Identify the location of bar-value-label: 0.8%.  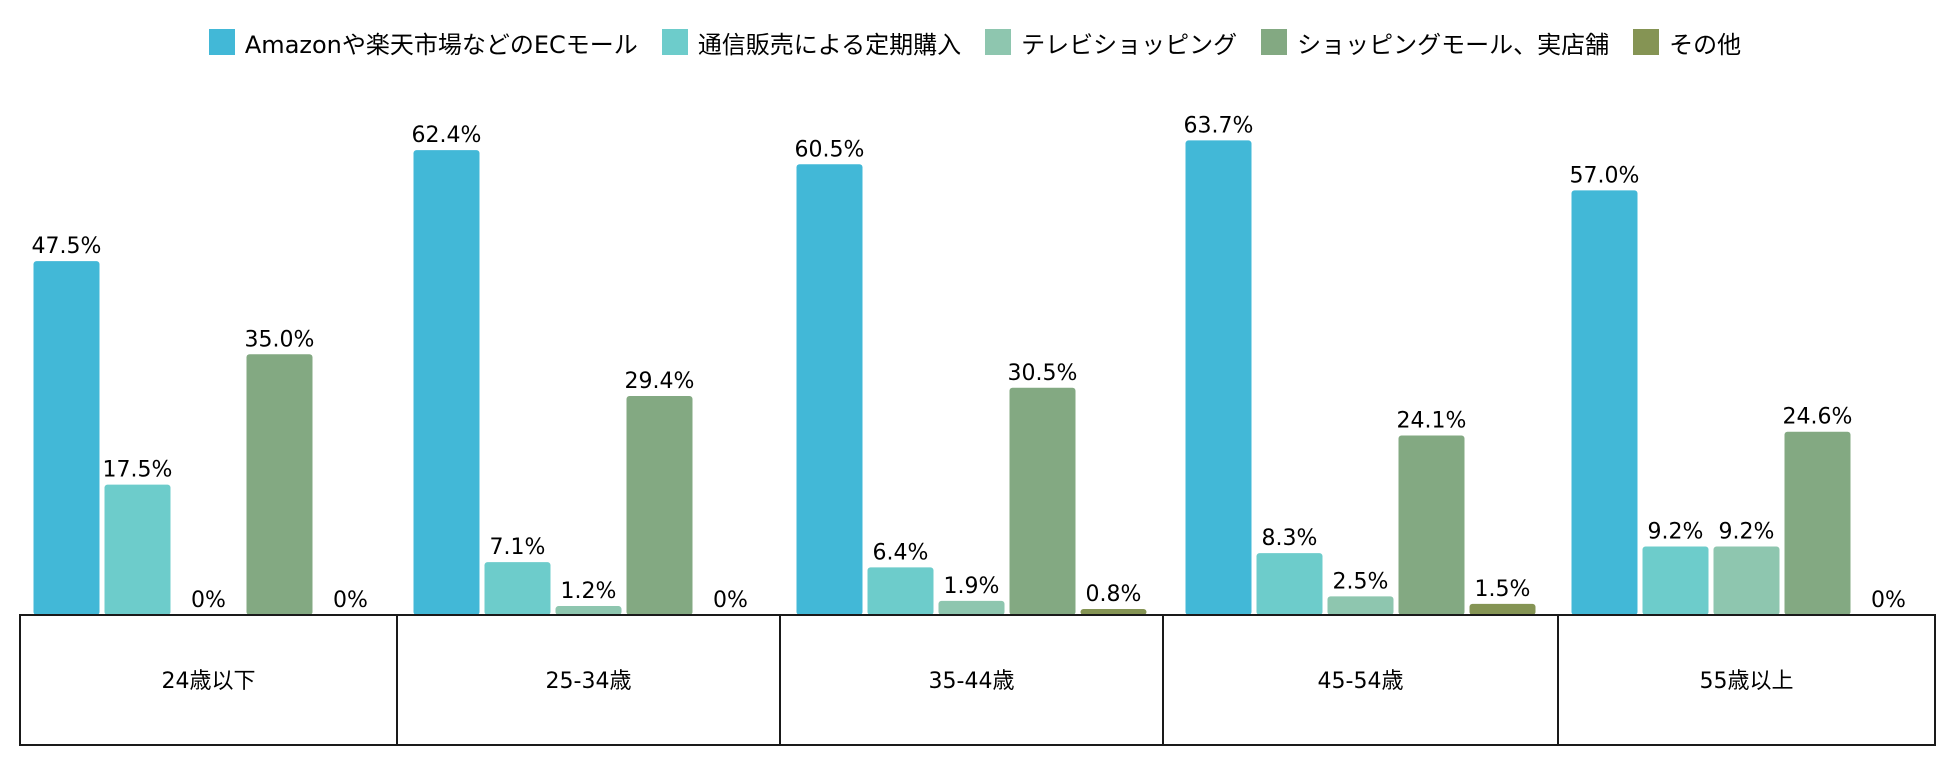
(1114, 594).